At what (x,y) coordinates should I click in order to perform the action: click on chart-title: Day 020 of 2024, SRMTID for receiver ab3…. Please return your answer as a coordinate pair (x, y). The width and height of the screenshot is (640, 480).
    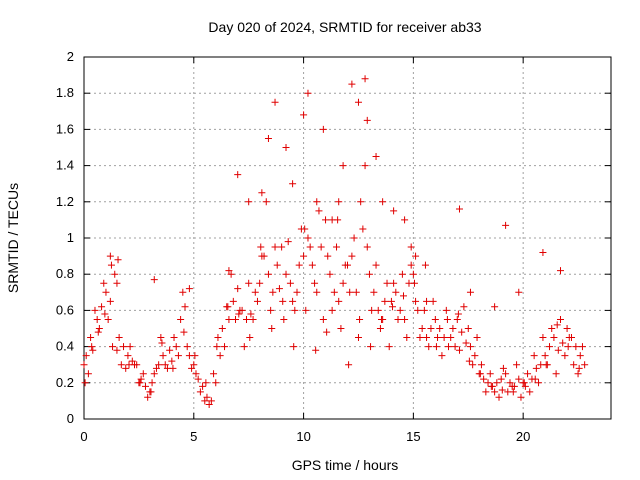
    Looking at the image, I should click on (344, 27).